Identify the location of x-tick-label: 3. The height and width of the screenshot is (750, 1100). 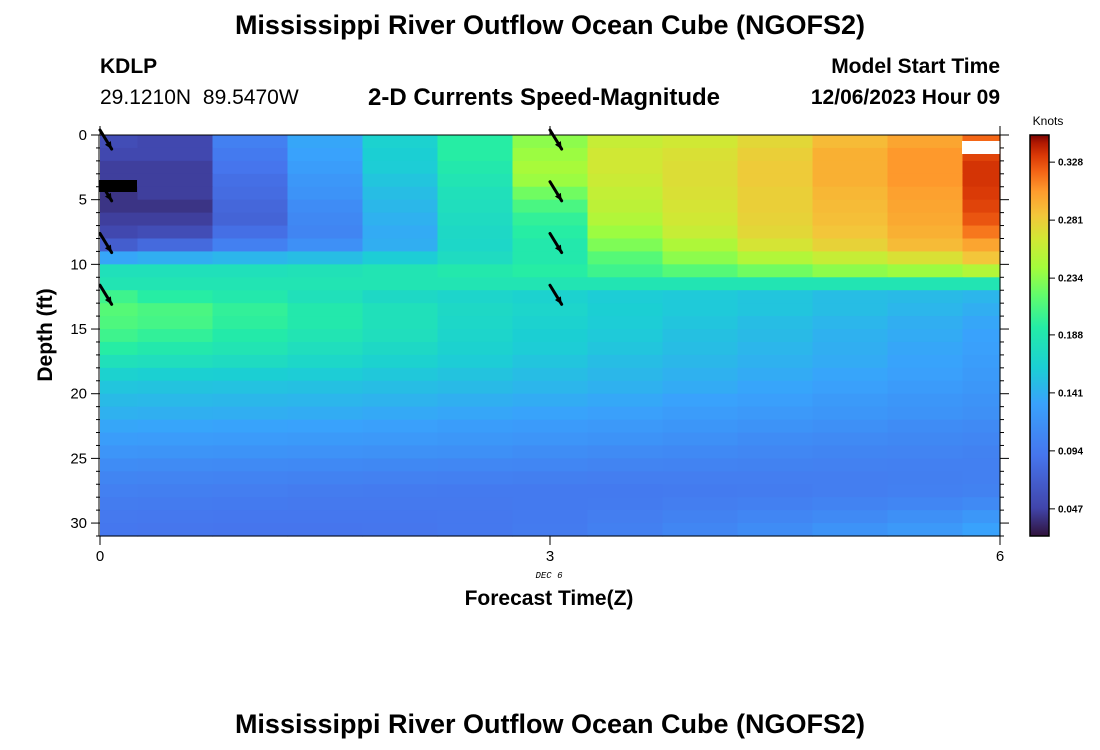
(550, 556).